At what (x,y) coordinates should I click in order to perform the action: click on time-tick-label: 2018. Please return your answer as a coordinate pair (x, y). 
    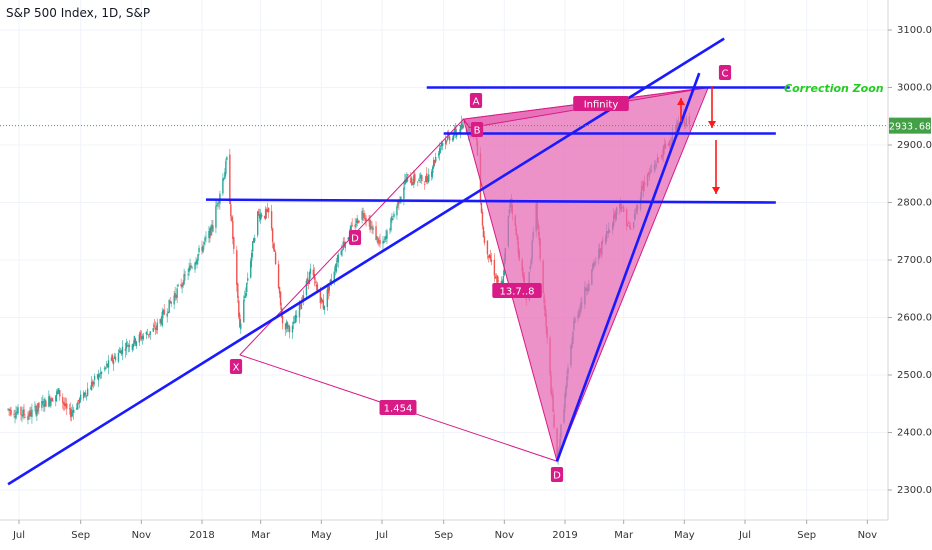
    Looking at the image, I should click on (201, 535).